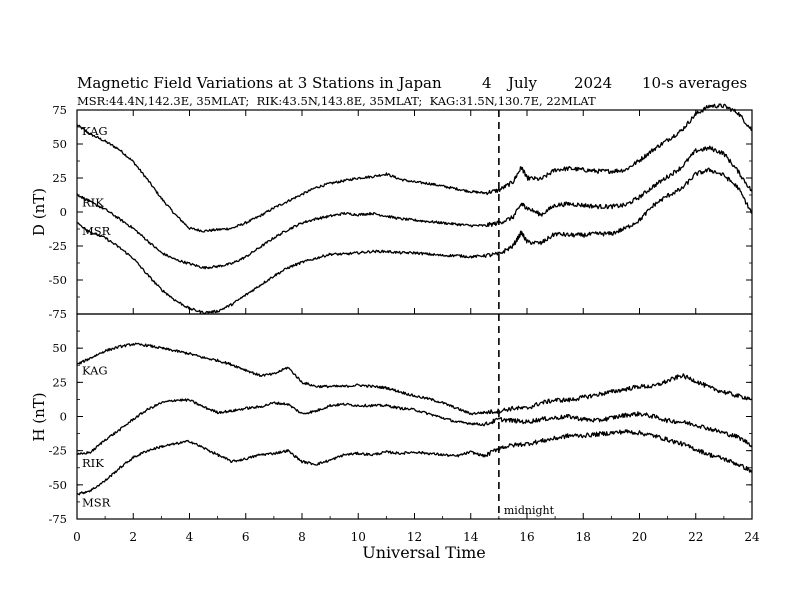 The height and width of the screenshot is (612, 792). What do you see at coordinates (583, 537) in the screenshot?
I see `xtick-label: 18` at bounding box center [583, 537].